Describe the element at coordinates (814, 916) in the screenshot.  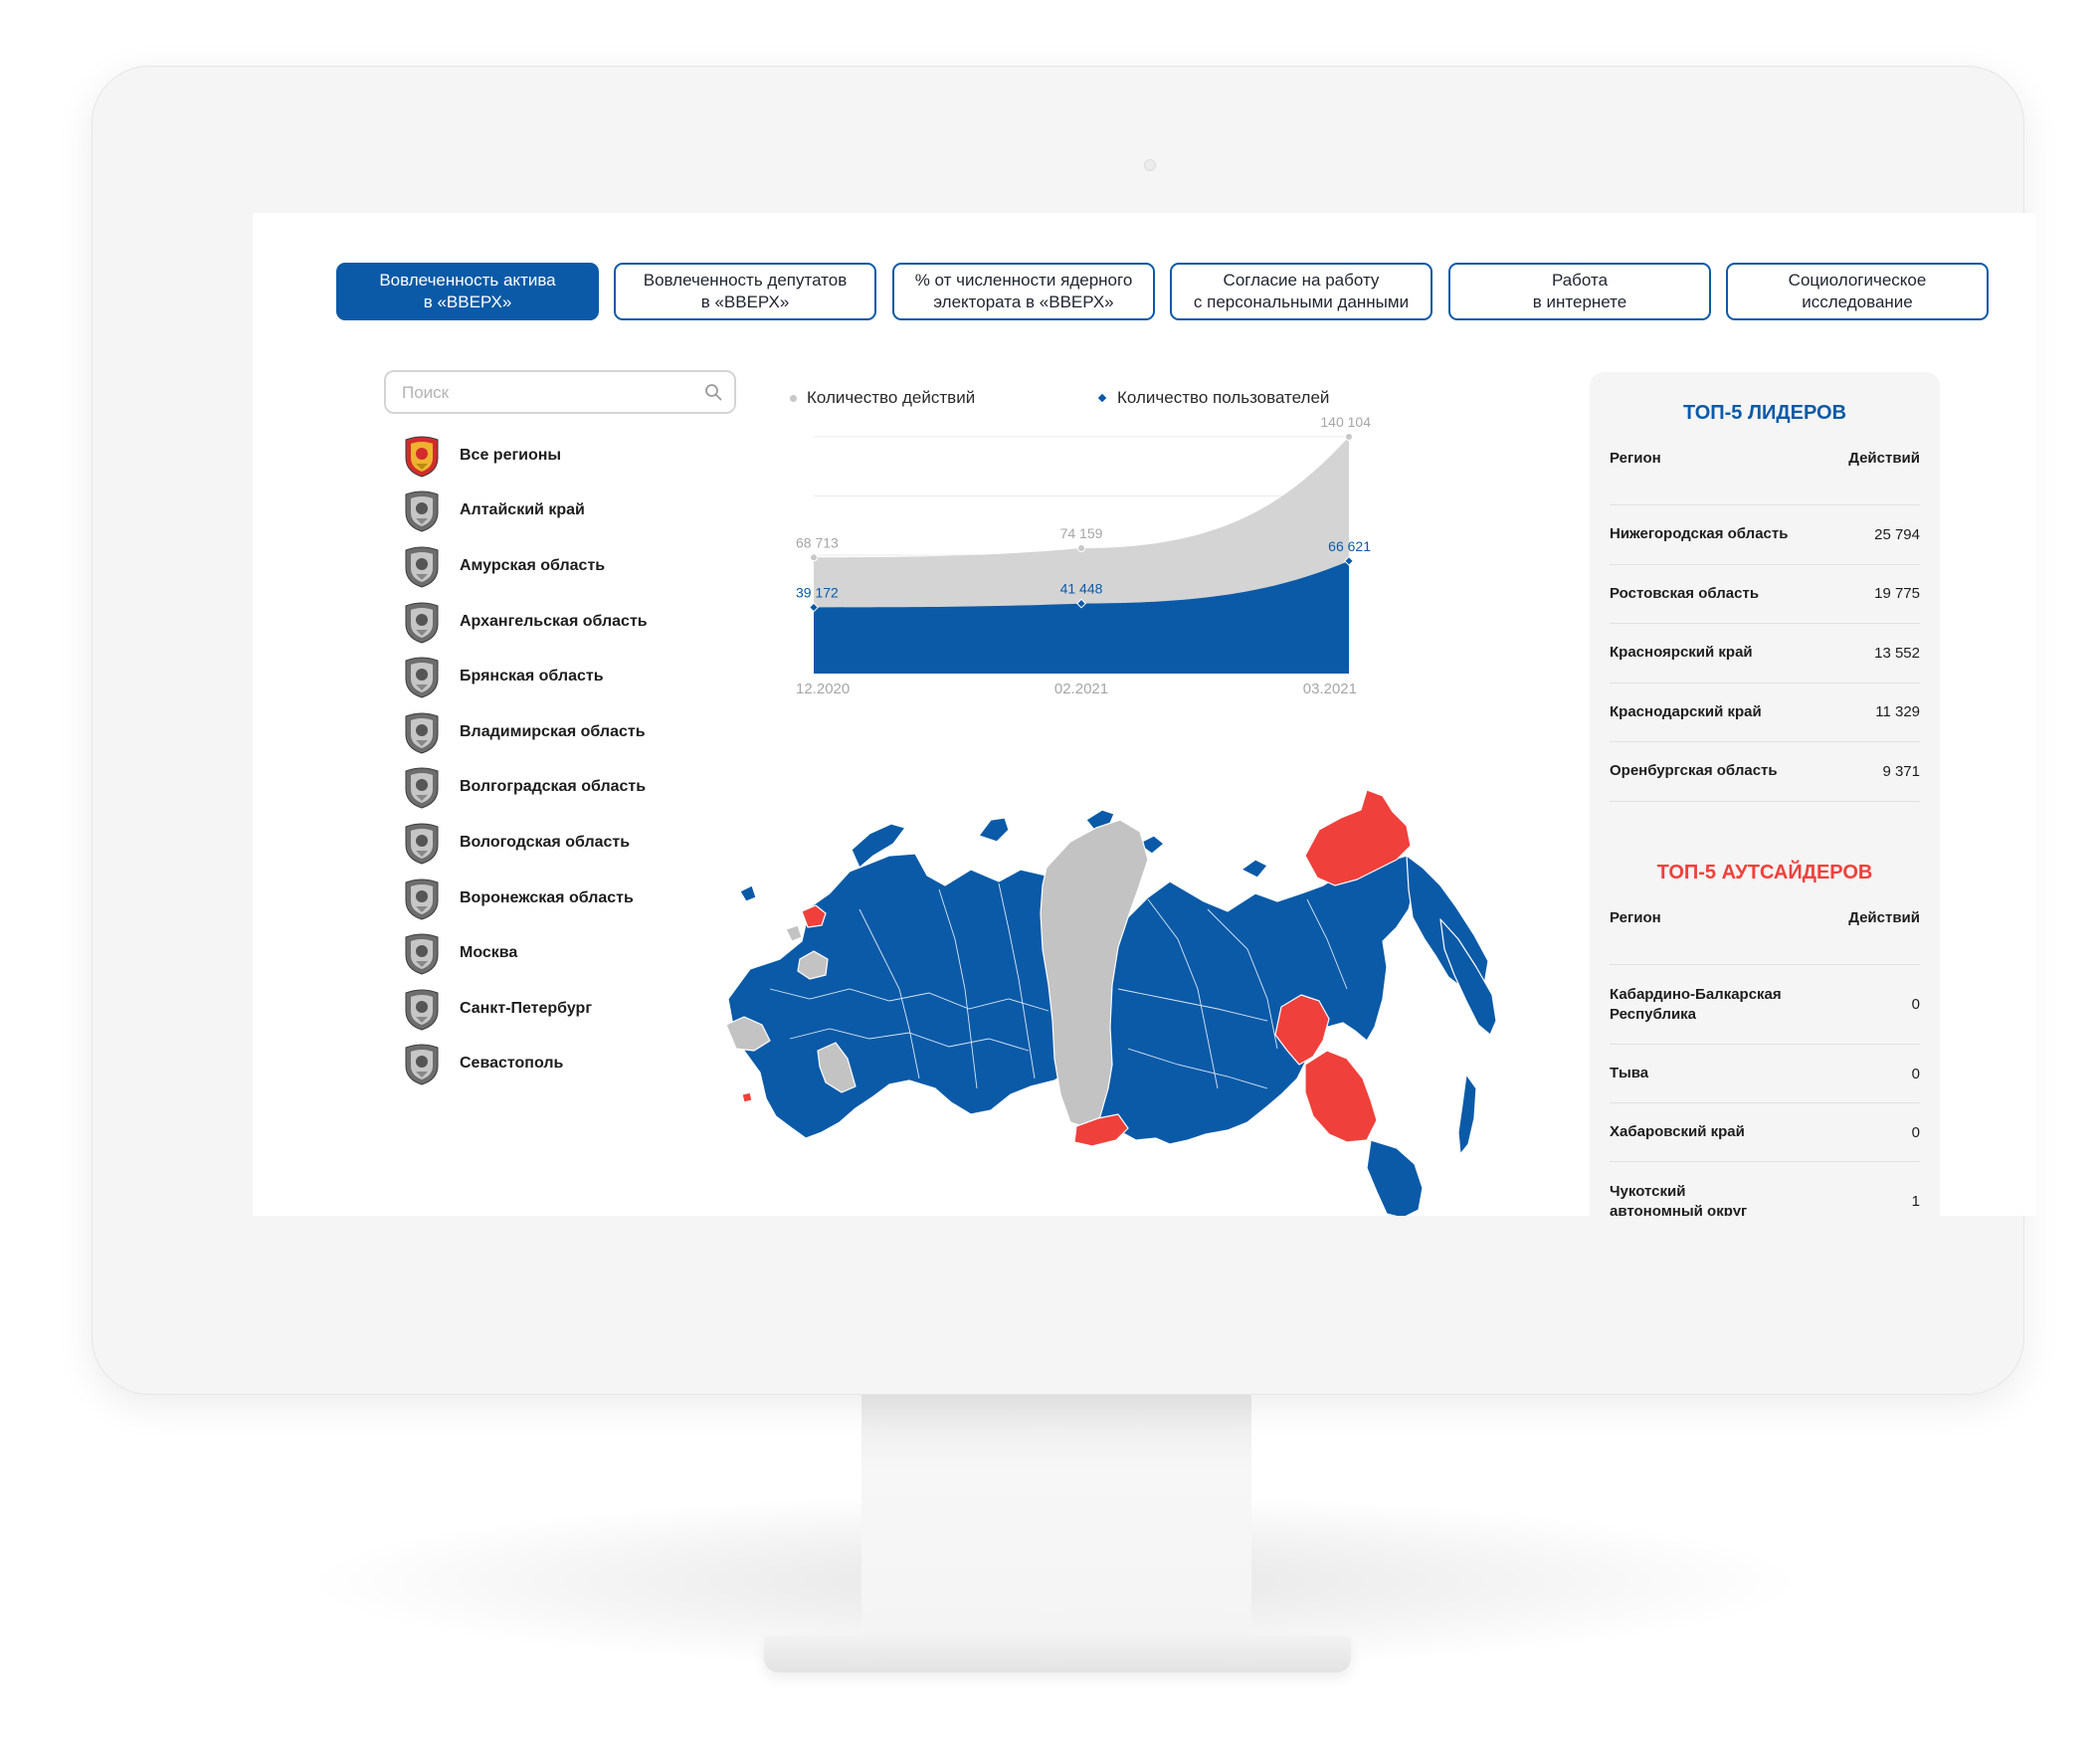
I see `map-region-karelia` at that location.